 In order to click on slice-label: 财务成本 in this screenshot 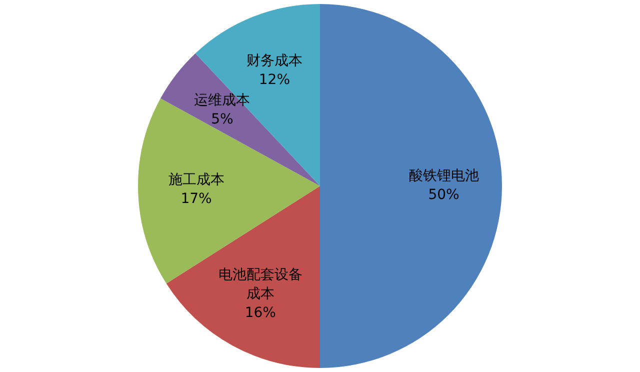, I will do `click(274, 61)`.